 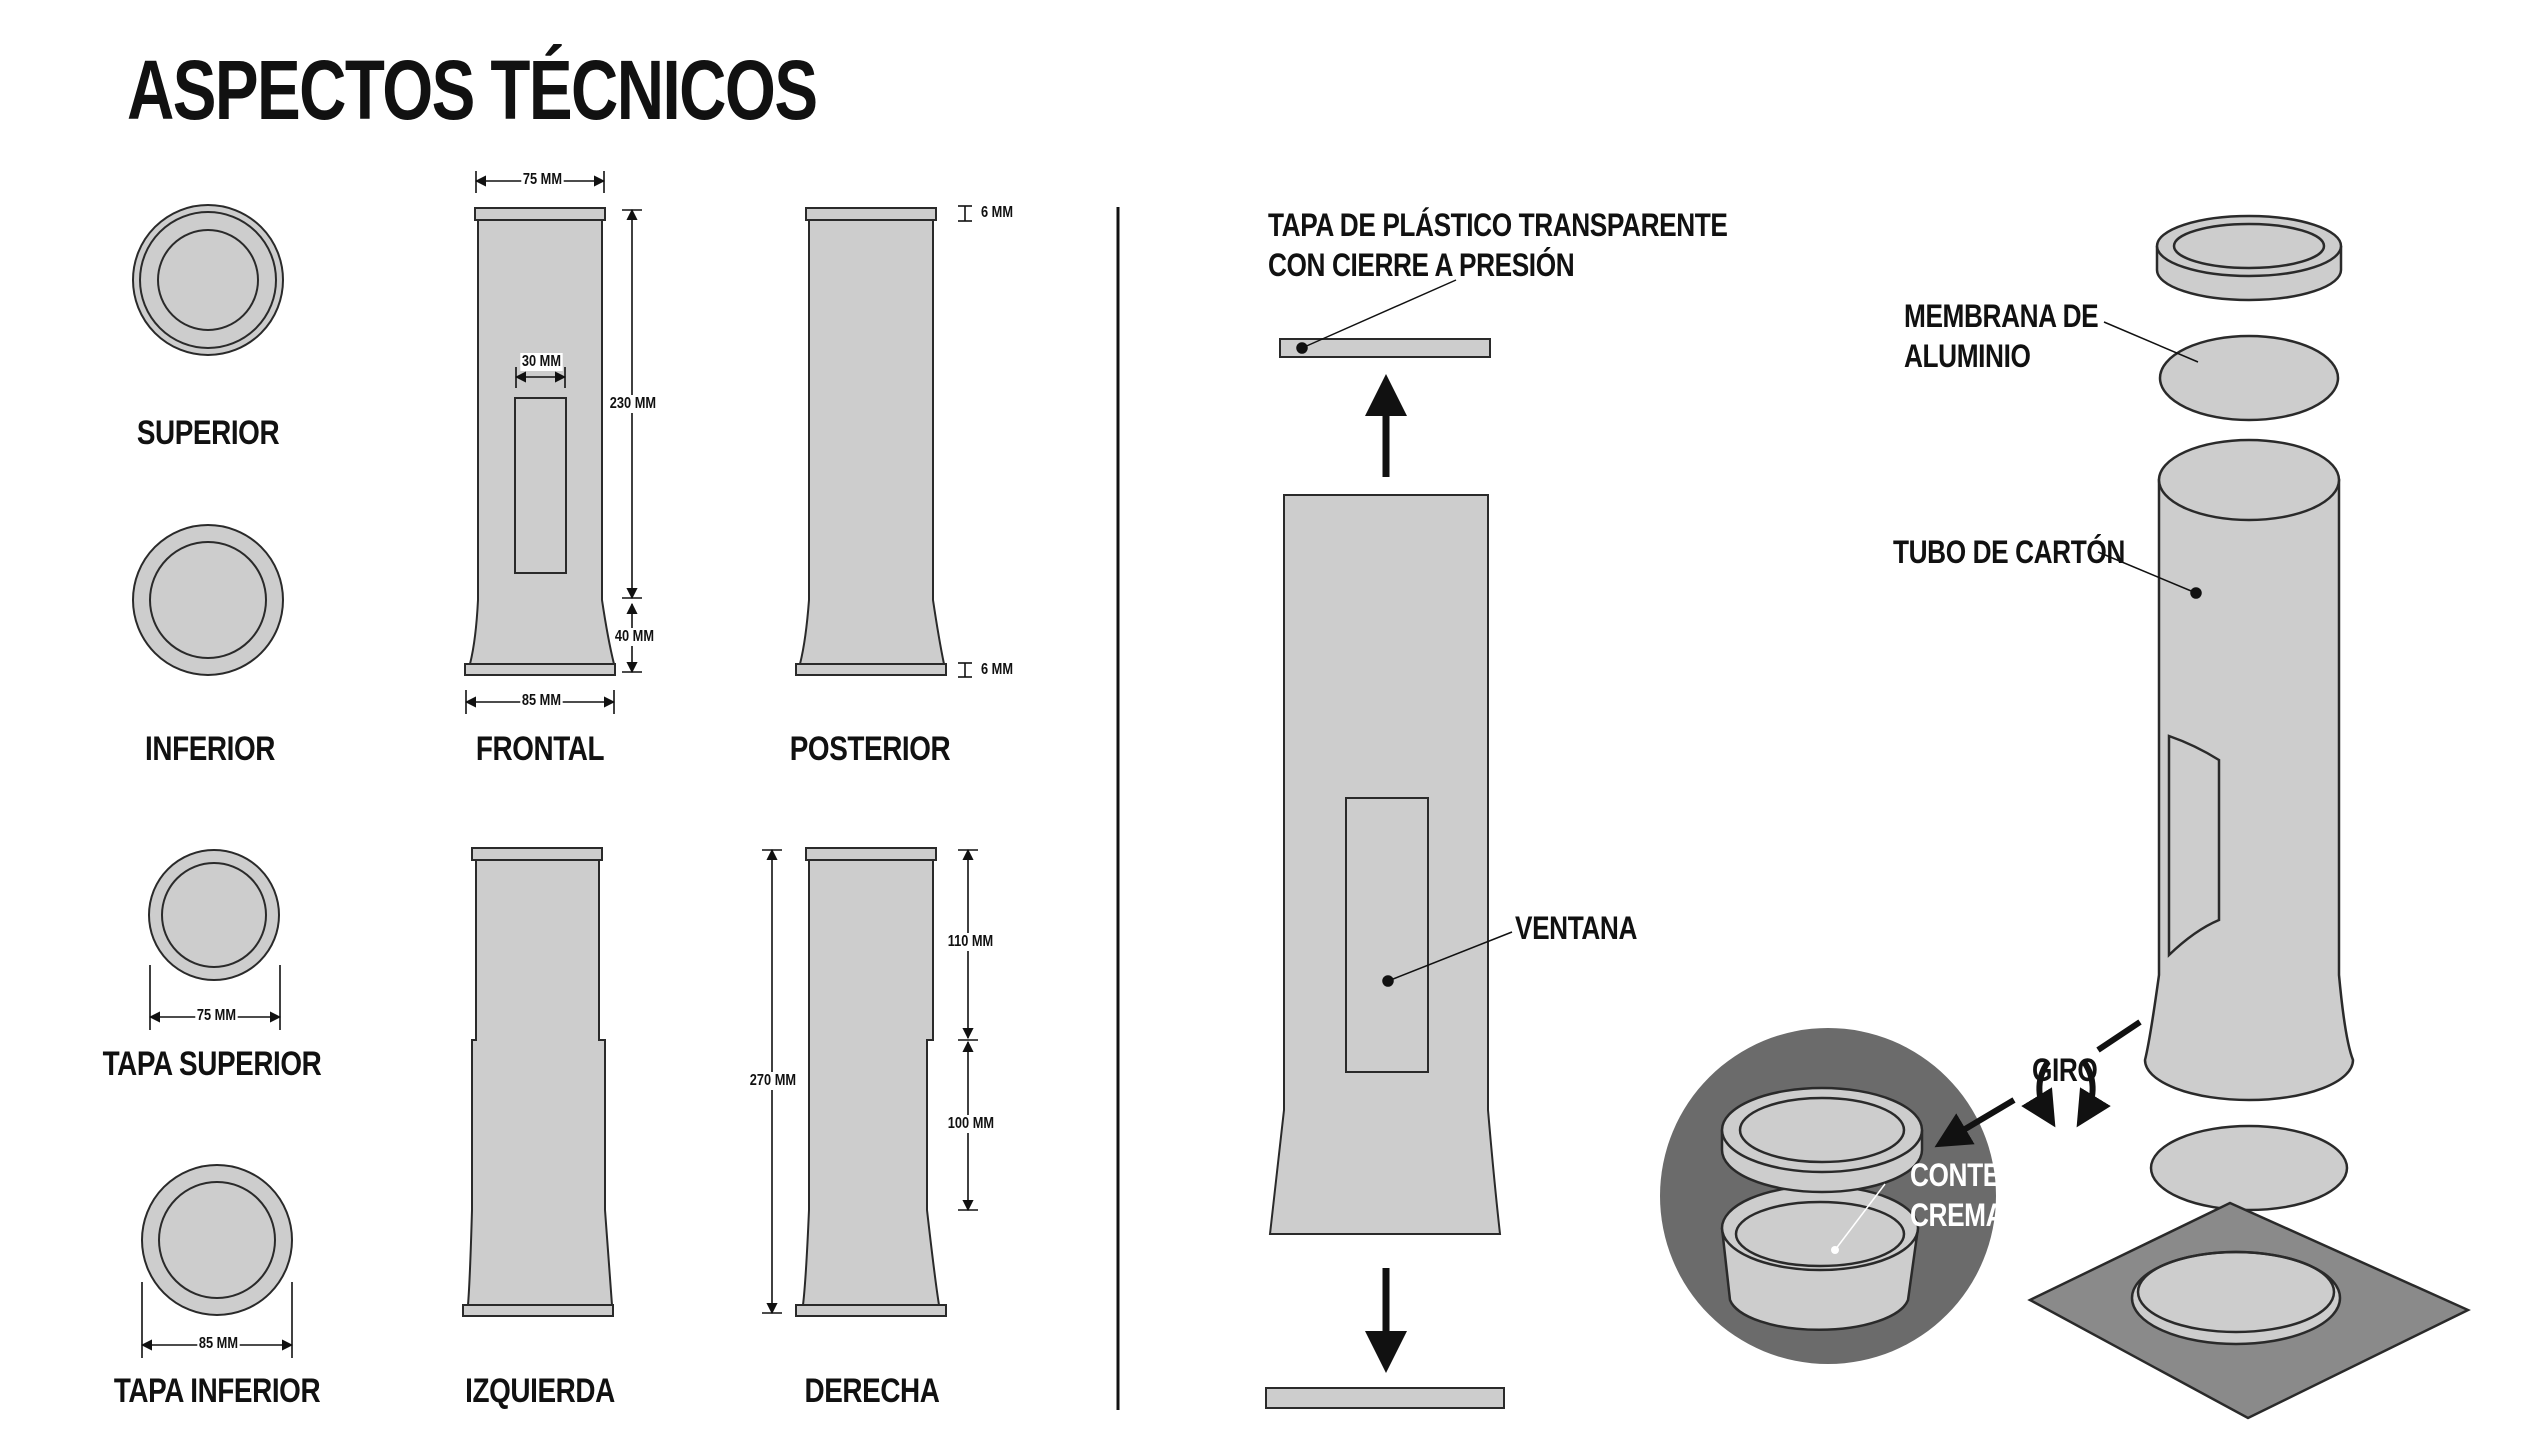 What do you see at coordinates (971, 1124) in the screenshot?
I see `dim-derecha-lower: 100 MM` at bounding box center [971, 1124].